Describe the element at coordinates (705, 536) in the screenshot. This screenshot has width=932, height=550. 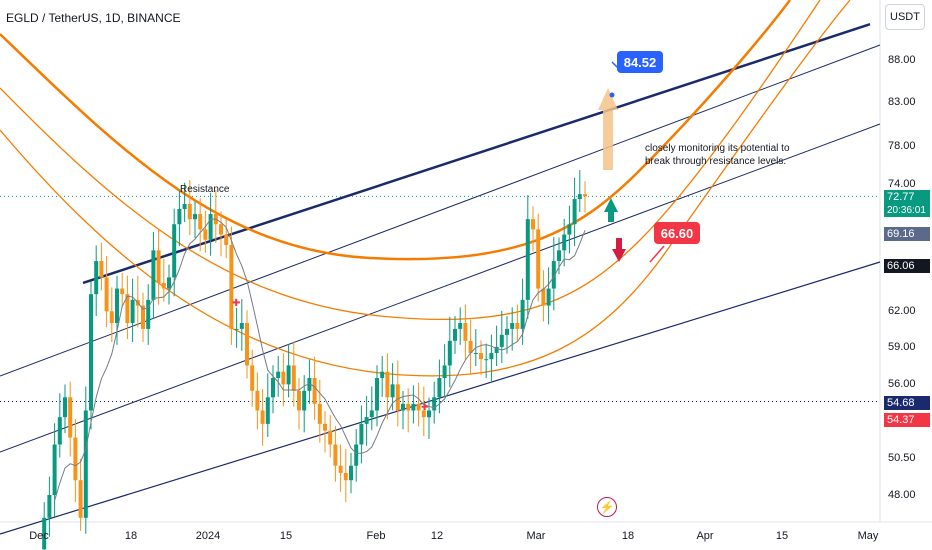
I see `time-label: Apr` at that location.